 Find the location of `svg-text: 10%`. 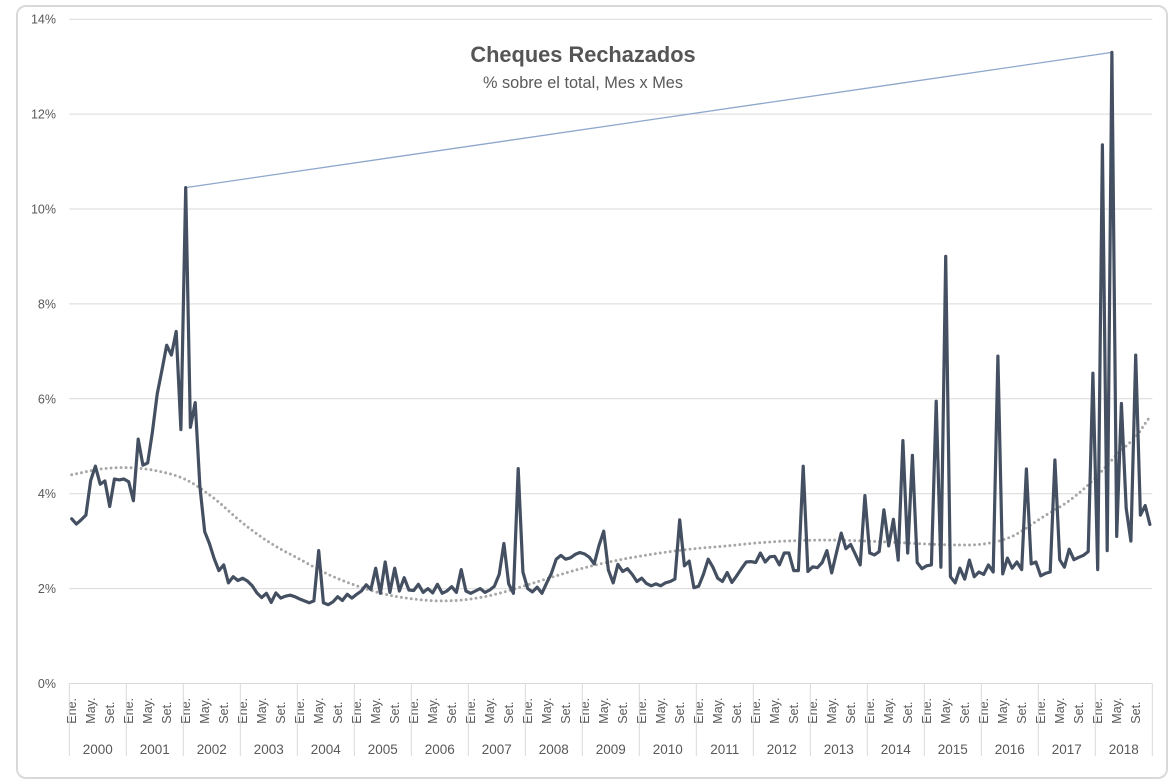

svg-text: 10% is located at coordinates (43, 210).